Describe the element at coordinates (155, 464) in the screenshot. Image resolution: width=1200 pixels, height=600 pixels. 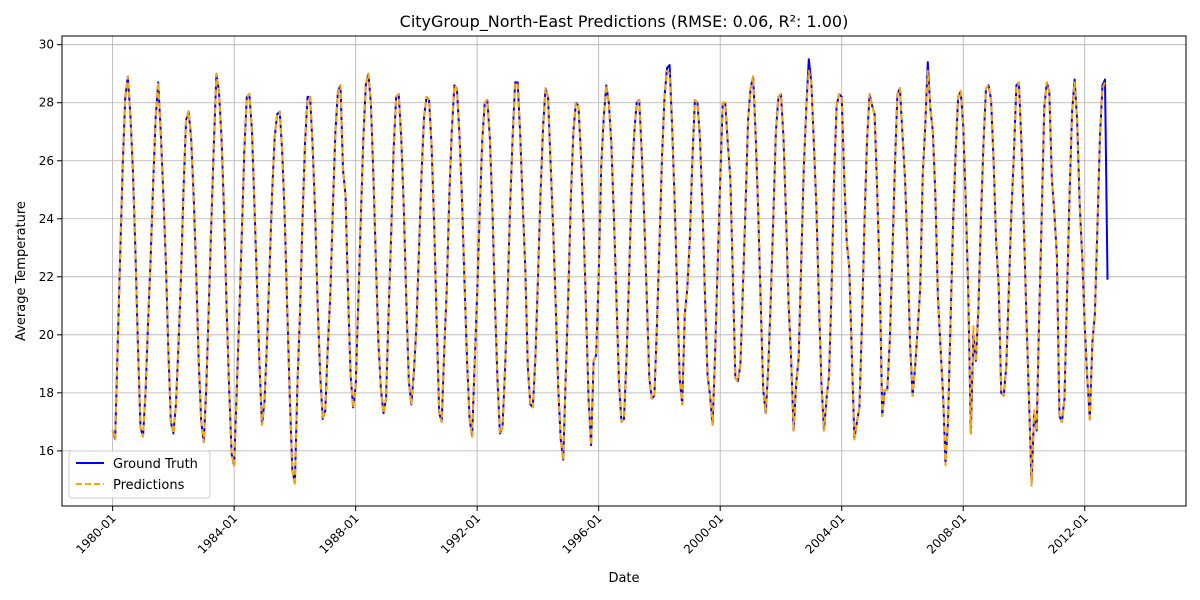
I see `legend-label-ground-truth: Ground Truth` at that location.